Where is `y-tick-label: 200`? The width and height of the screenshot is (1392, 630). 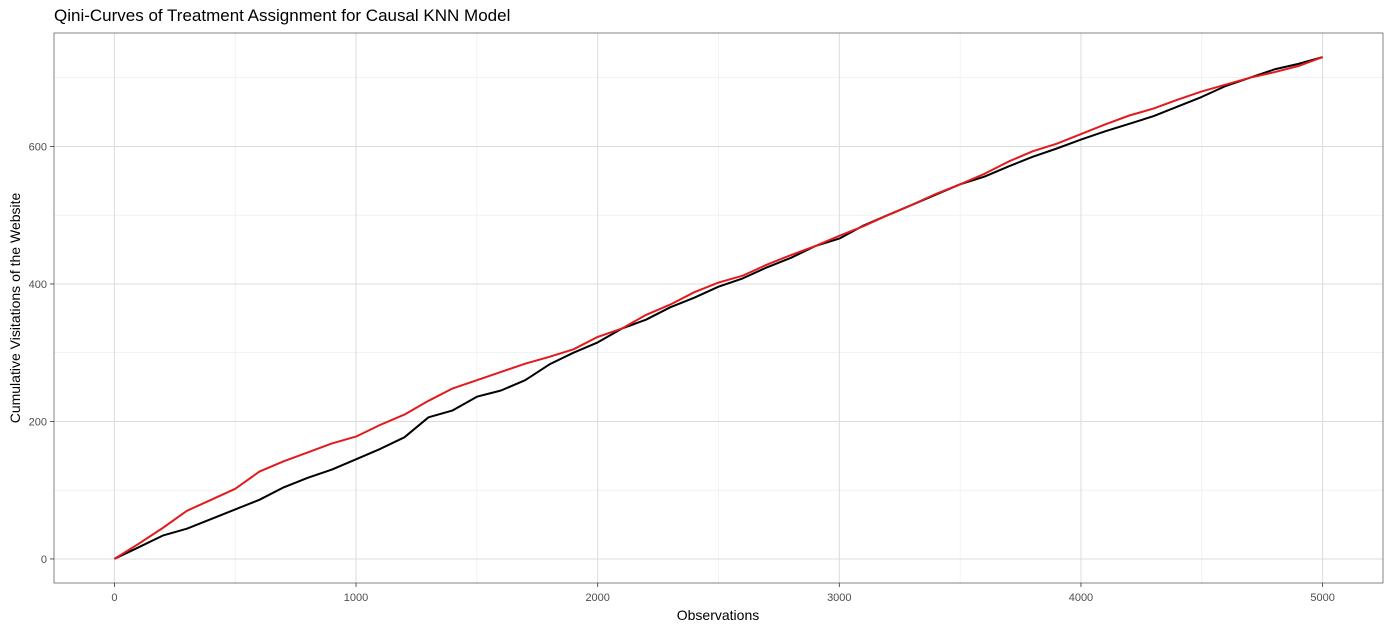
y-tick-label: 200 is located at coordinates (38, 422).